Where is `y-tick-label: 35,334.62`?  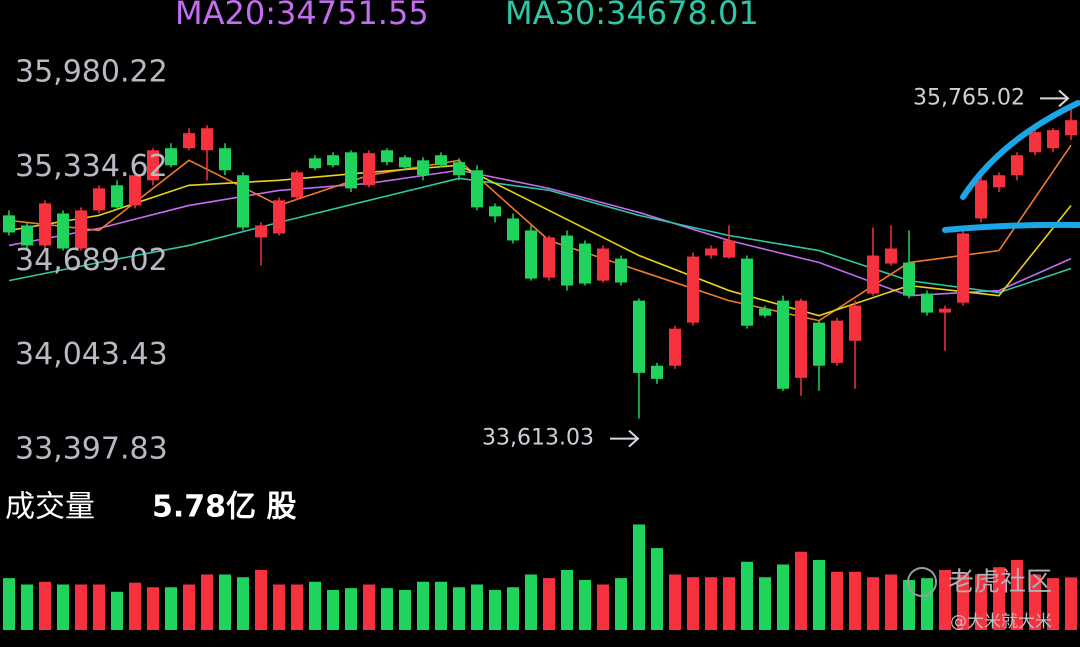 y-tick-label: 35,334.62 is located at coordinates (91, 166).